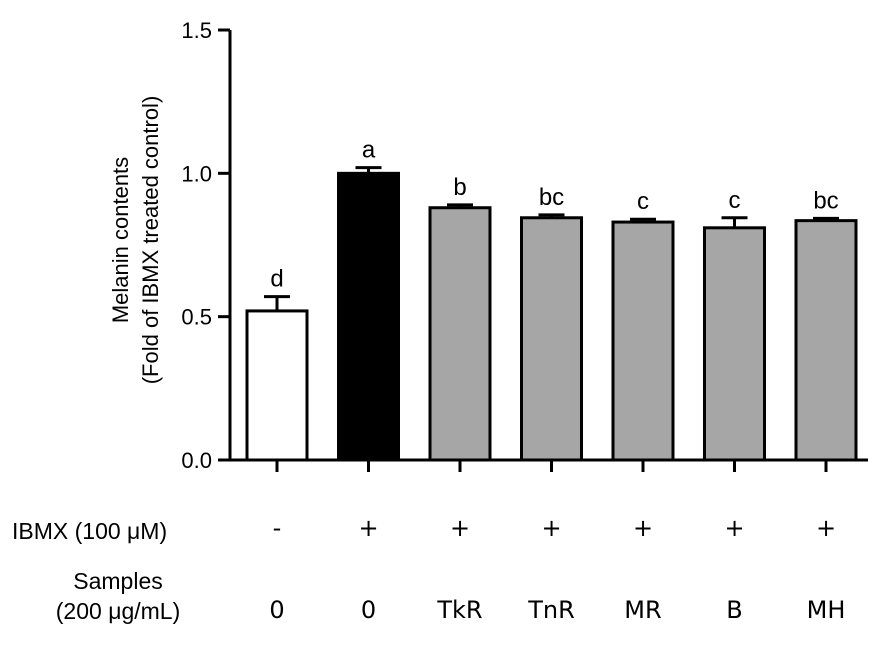 The width and height of the screenshot is (885, 658). Describe the element at coordinates (277, 528) in the screenshot. I see `ibmx-value: -` at that location.